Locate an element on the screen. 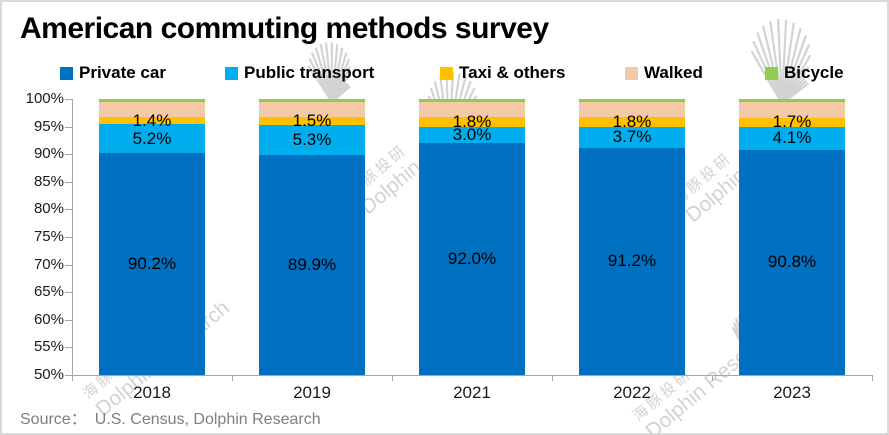  legend-label: Public transport is located at coordinates (309, 72).